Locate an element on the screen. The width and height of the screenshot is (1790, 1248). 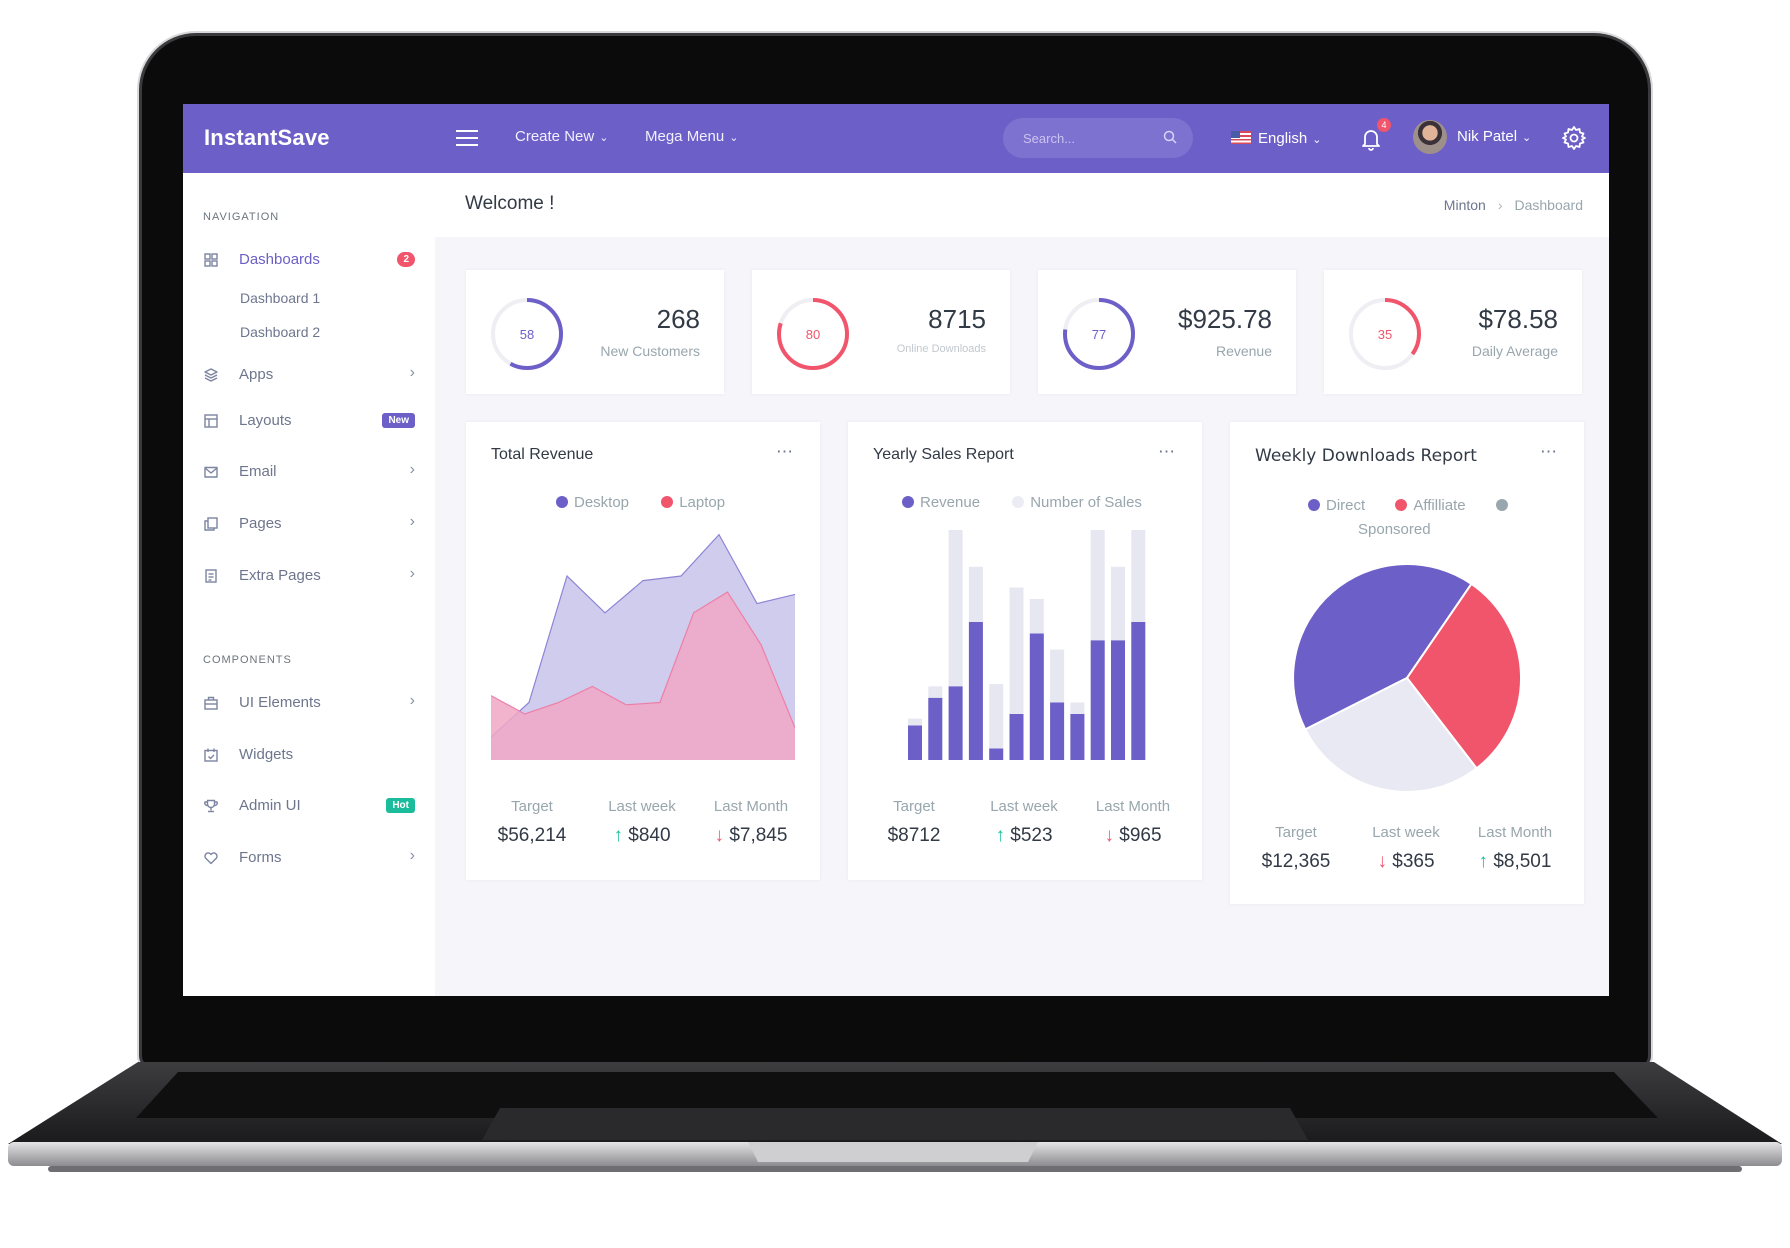
sidebar-subitem-dashboard-2: Dashboard 2 is located at coordinates (280, 332).